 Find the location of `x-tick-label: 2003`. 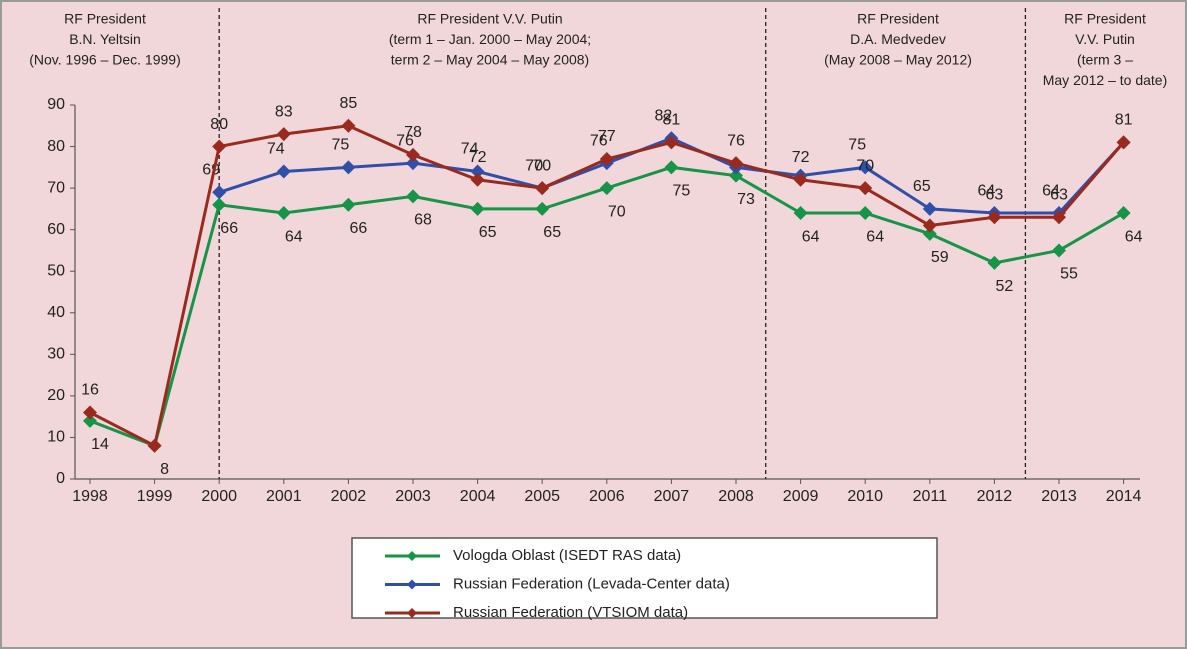

x-tick-label: 2003 is located at coordinates (413, 496).